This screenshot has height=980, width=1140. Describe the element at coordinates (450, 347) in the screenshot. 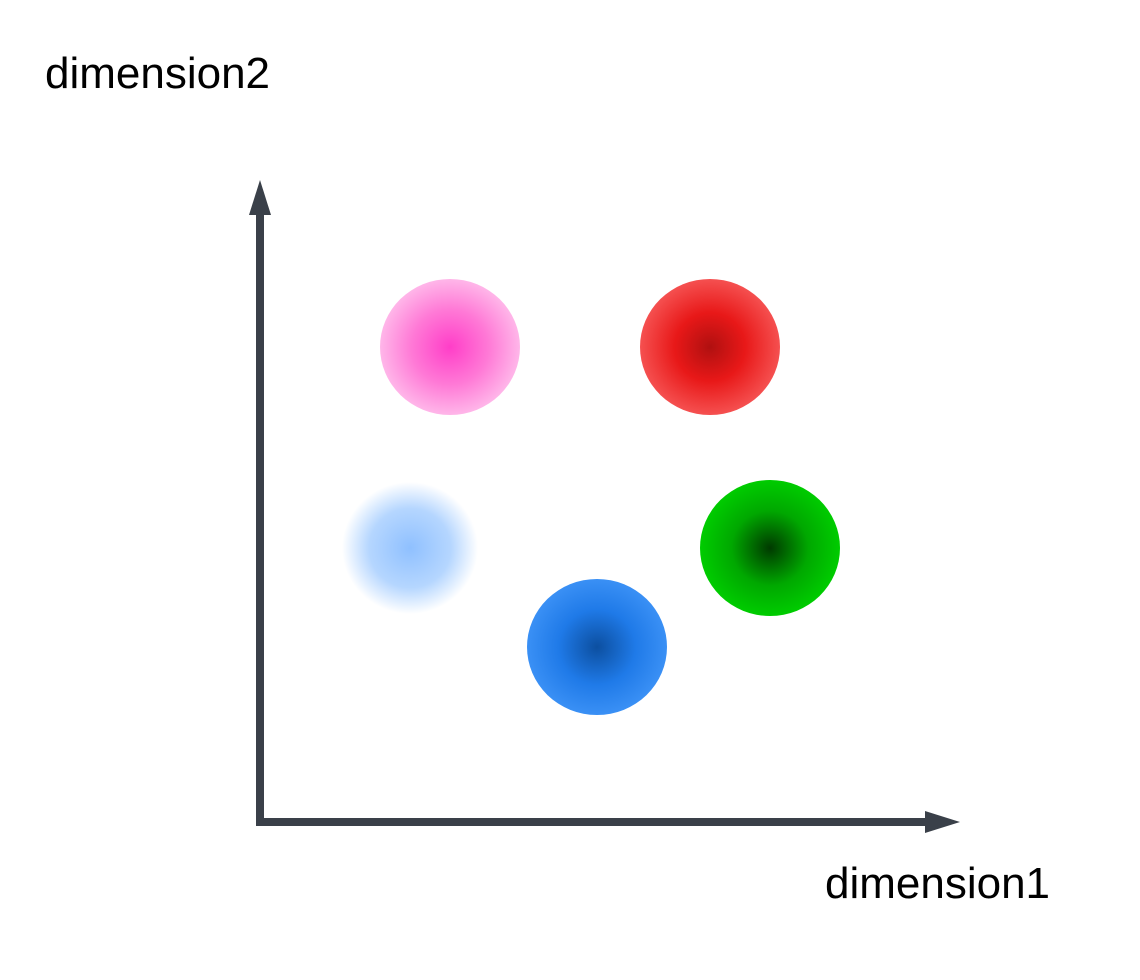

I see `pink-cluster` at that location.